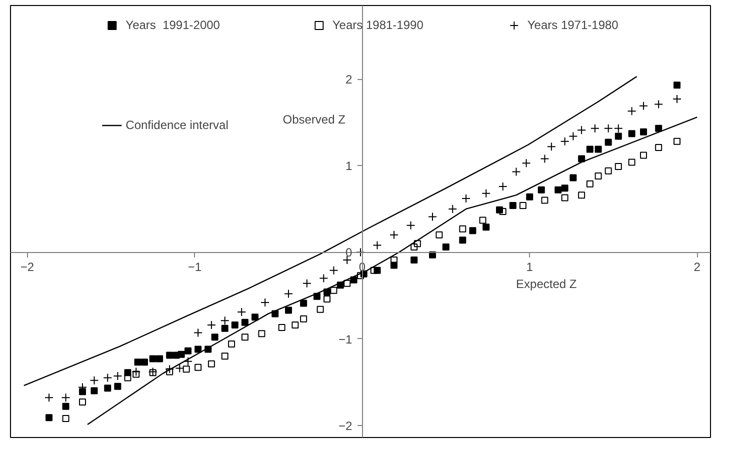 The height and width of the screenshot is (456, 736). Describe the element at coordinates (177, 125) in the screenshot. I see `legend-label: Confidence interval` at that location.